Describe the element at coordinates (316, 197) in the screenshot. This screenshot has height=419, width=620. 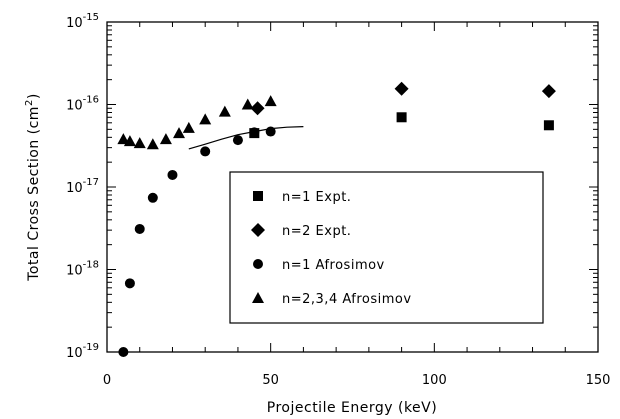
I see `legend-label: n=1 Expt.` at that location.